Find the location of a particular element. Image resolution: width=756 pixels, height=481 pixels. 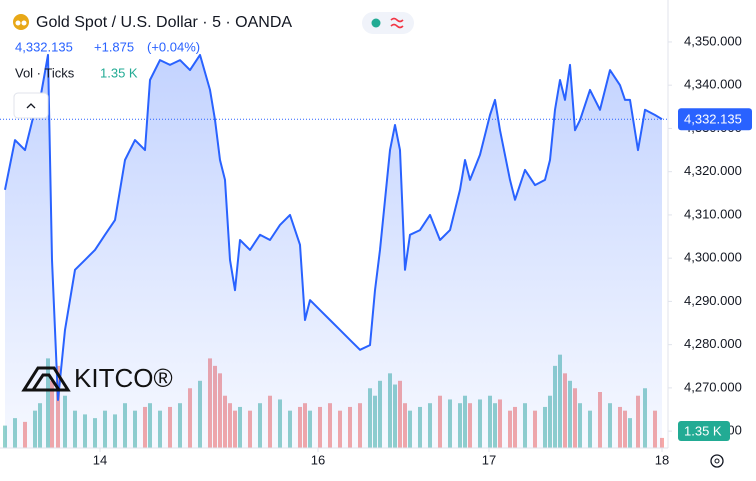

volume-last: 1.35 K is located at coordinates (119, 72).